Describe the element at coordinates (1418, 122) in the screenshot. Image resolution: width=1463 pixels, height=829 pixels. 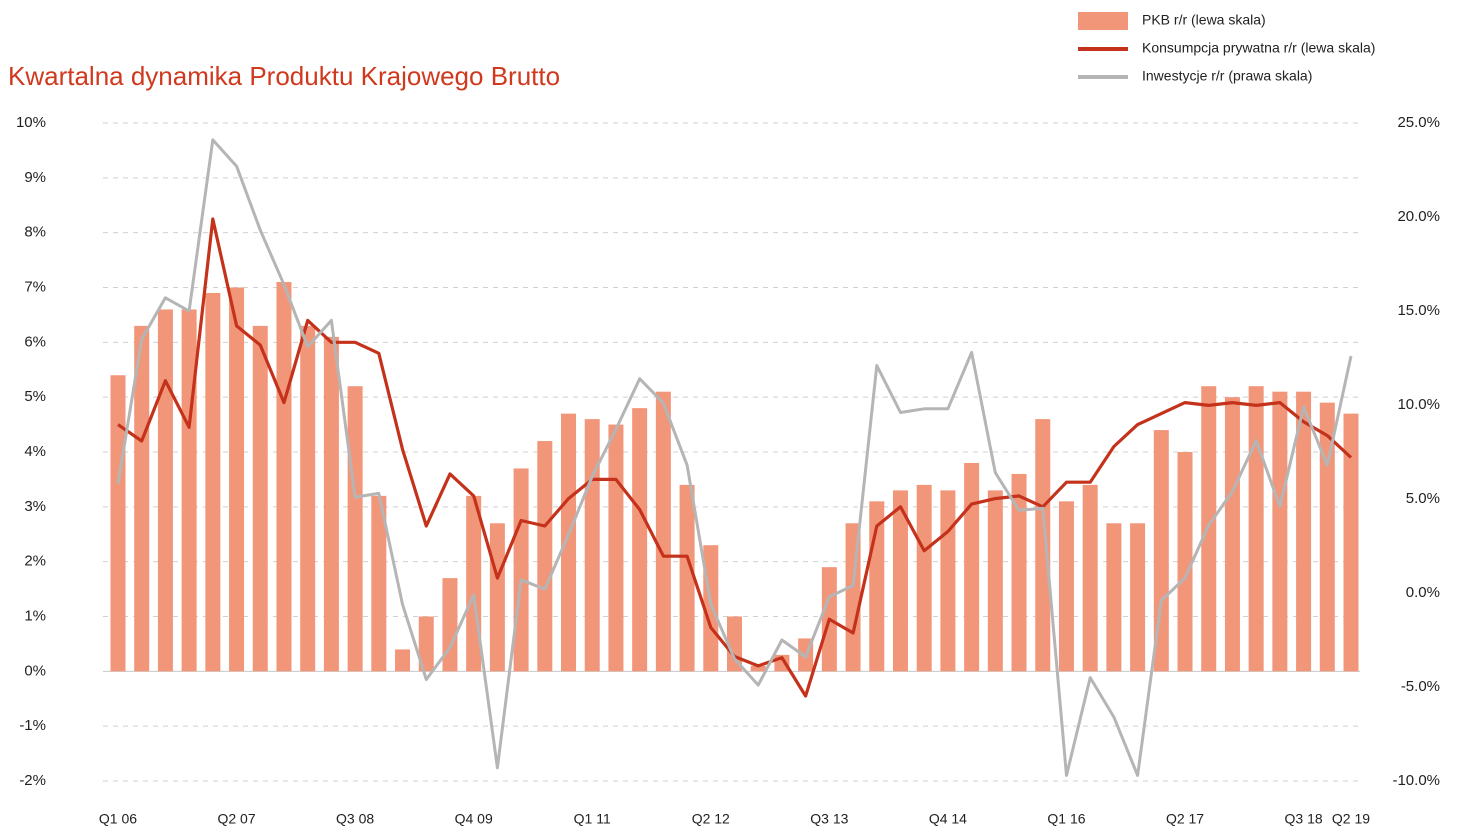
I see `y2-tick-label: 25.0%` at that location.